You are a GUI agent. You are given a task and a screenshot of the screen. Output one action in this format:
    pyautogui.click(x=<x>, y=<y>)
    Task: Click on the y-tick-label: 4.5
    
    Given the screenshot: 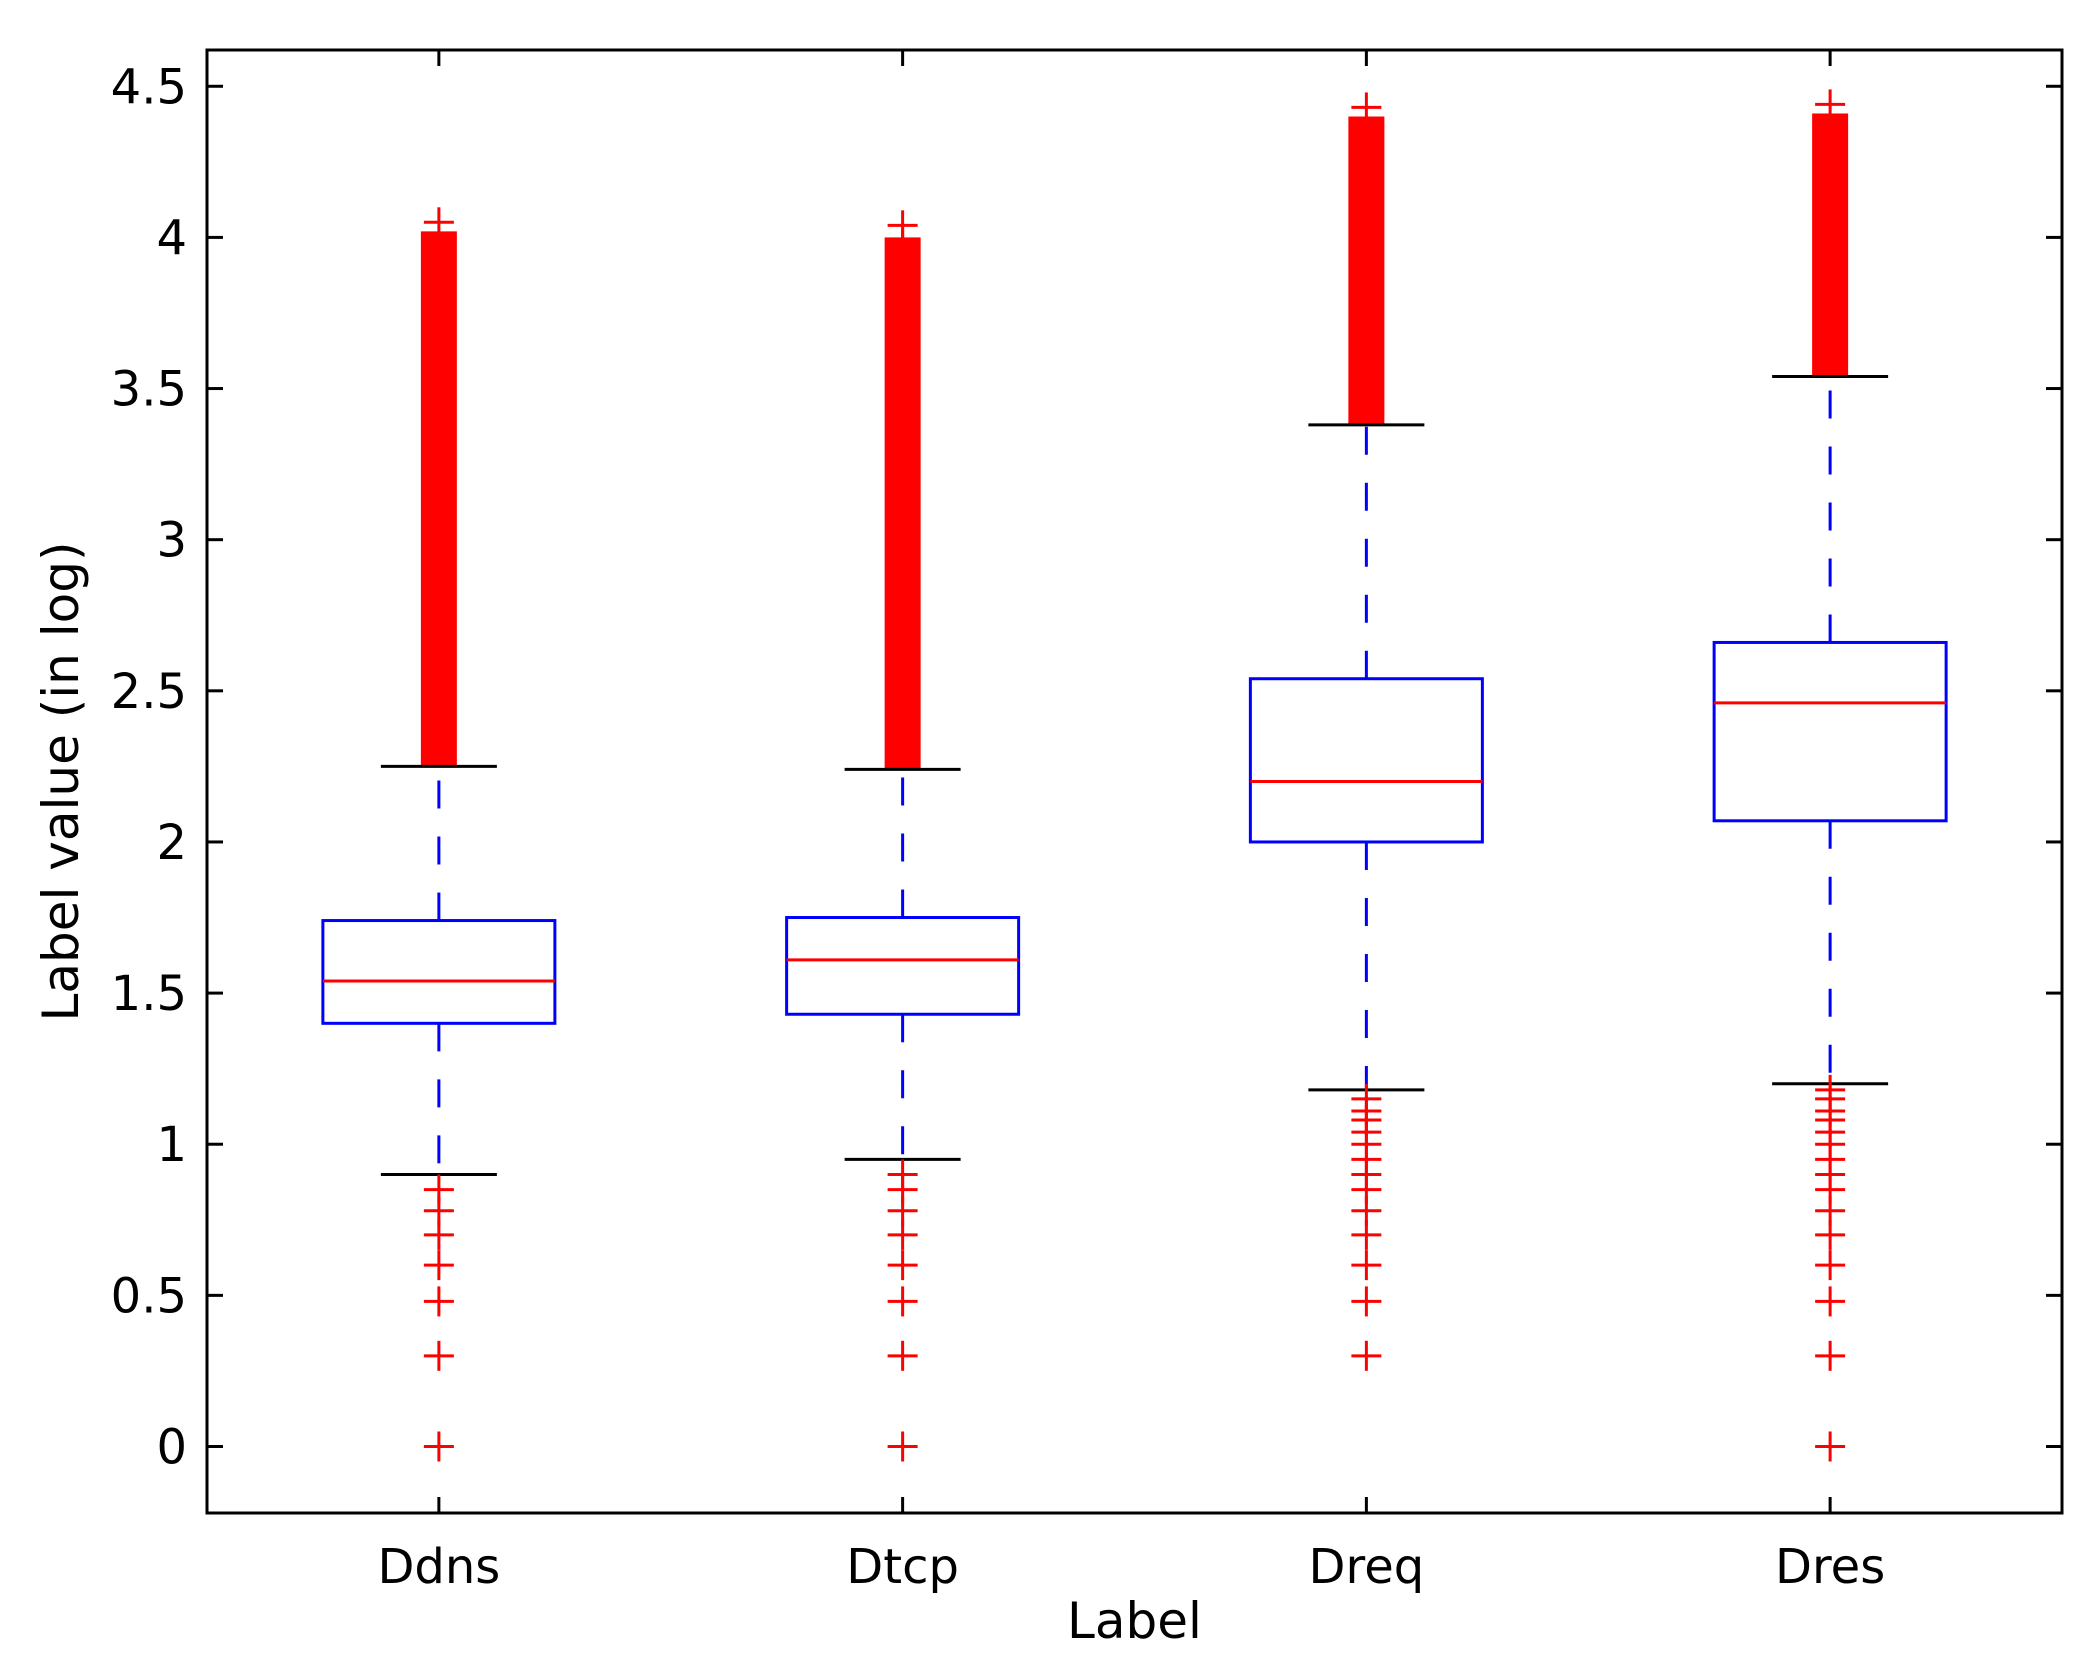 What is the action you would take?
    pyautogui.click(x=149, y=87)
    